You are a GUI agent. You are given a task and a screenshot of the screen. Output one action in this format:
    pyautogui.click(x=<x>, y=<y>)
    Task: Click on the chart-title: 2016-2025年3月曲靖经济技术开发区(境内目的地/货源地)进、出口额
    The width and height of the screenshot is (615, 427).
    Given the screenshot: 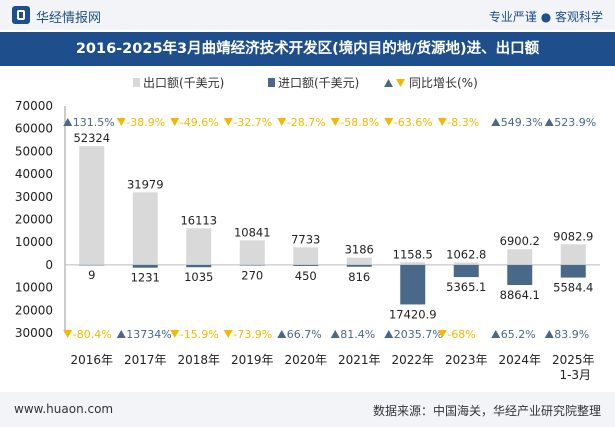 What is the action you would take?
    pyautogui.click(x=307, y=49)
    